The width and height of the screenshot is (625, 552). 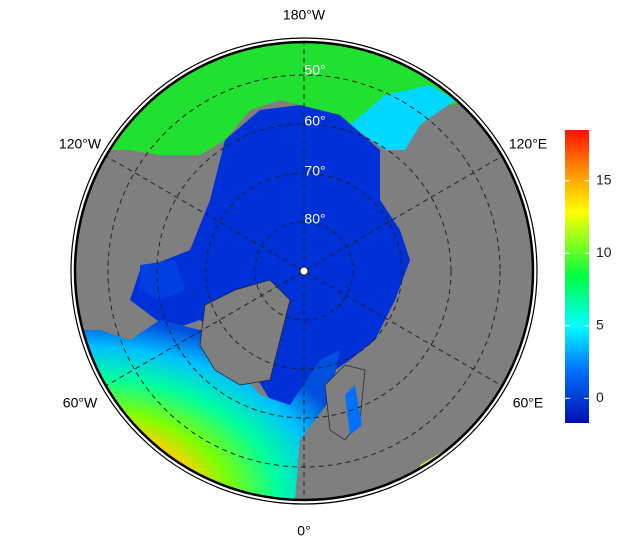 What do you see at coordinates (600, 397) in the screenshot?
I see `colorbar-tick-label: 0` at bounding box center [600, 397].